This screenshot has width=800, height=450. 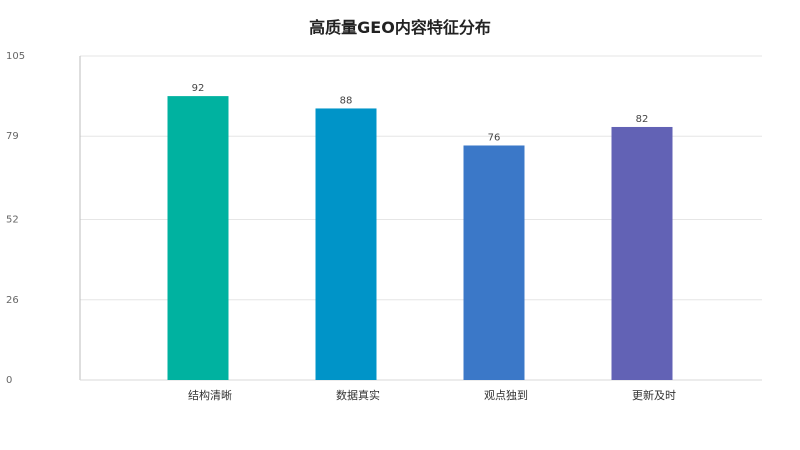 I want to click on x-tick-label: 数据真实, so click(x=358, y=395).